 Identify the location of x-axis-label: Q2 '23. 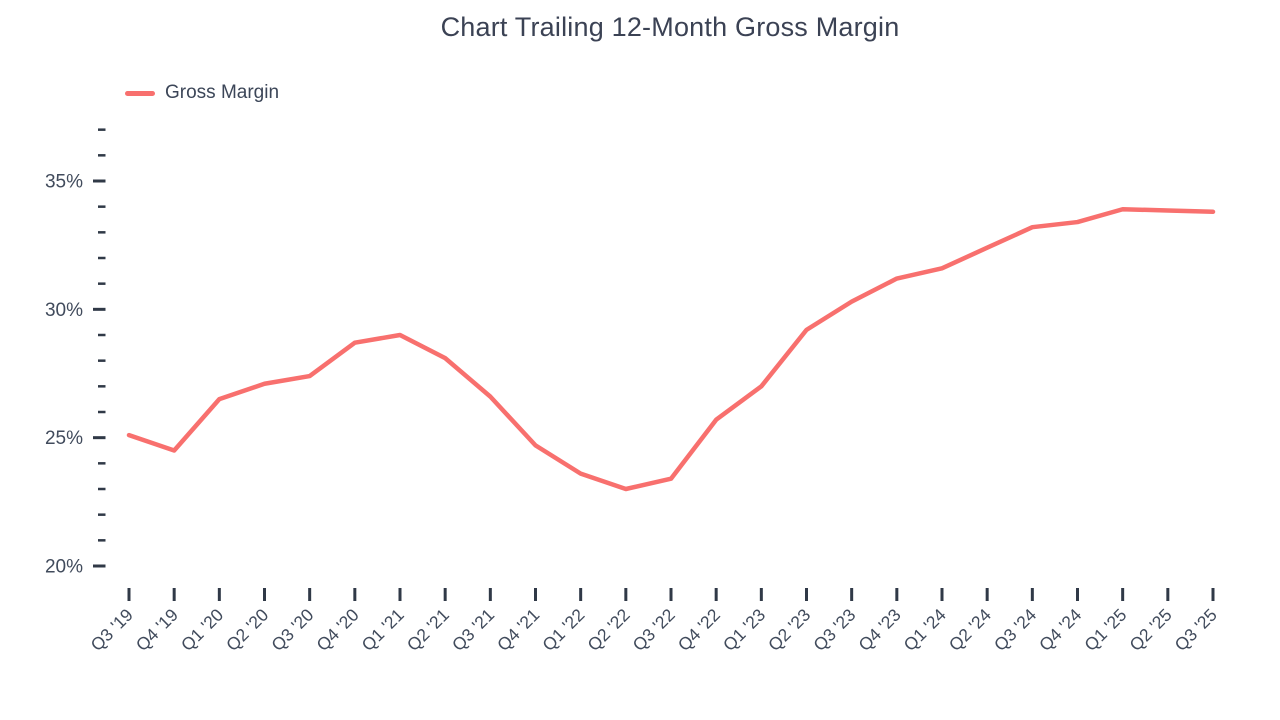
(789, 630).